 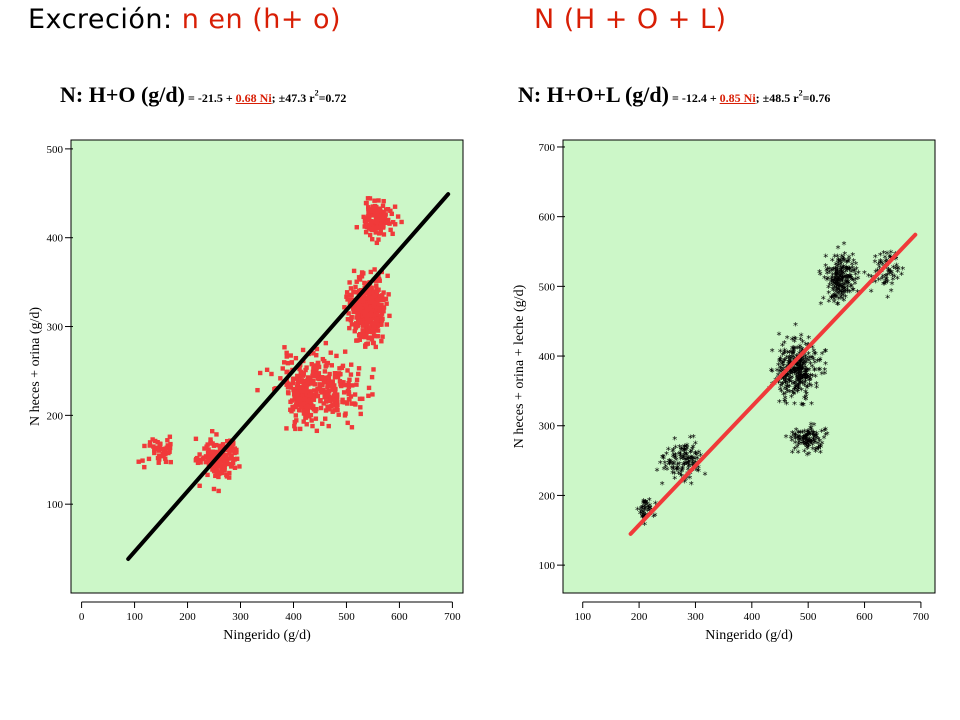 I want to click on right-y-tick-label: 600, so click(x=547, y=218).